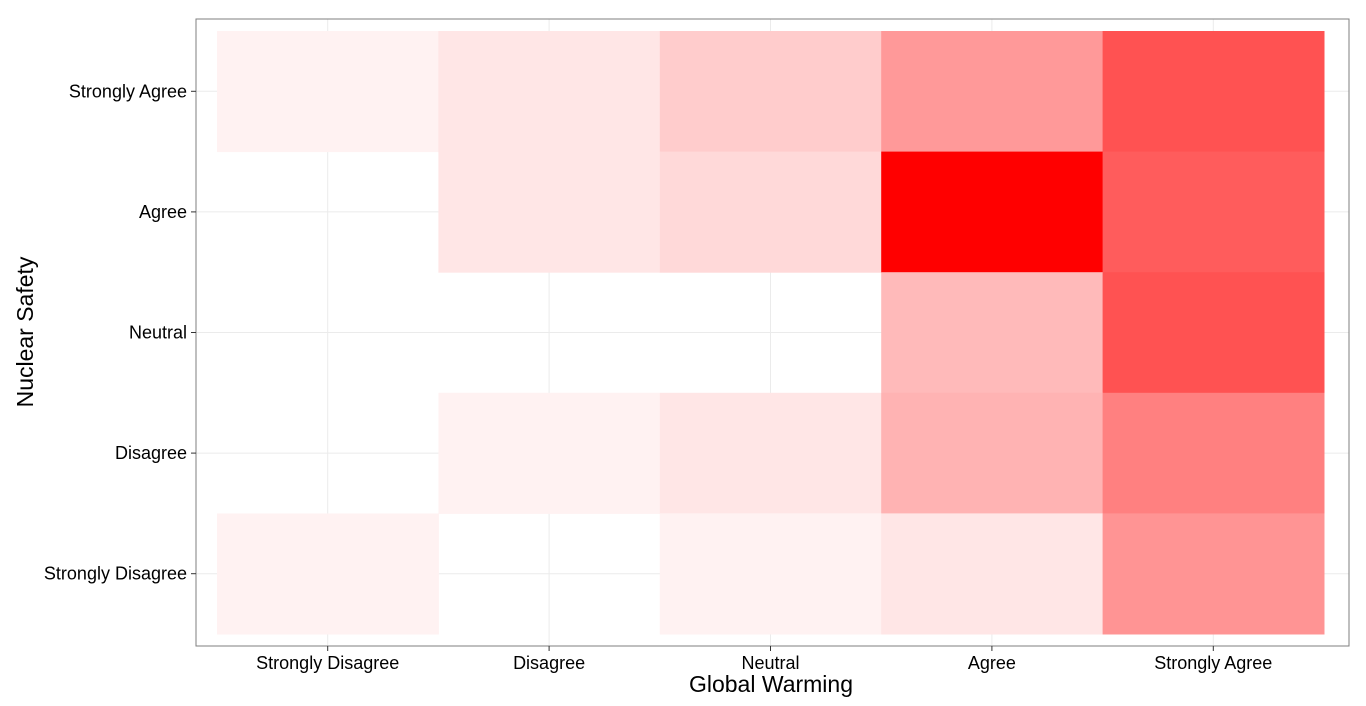  Describe the element at coordinates (549, 663) in the screenshot. I see `x-tick-label: Disagree` at that location.